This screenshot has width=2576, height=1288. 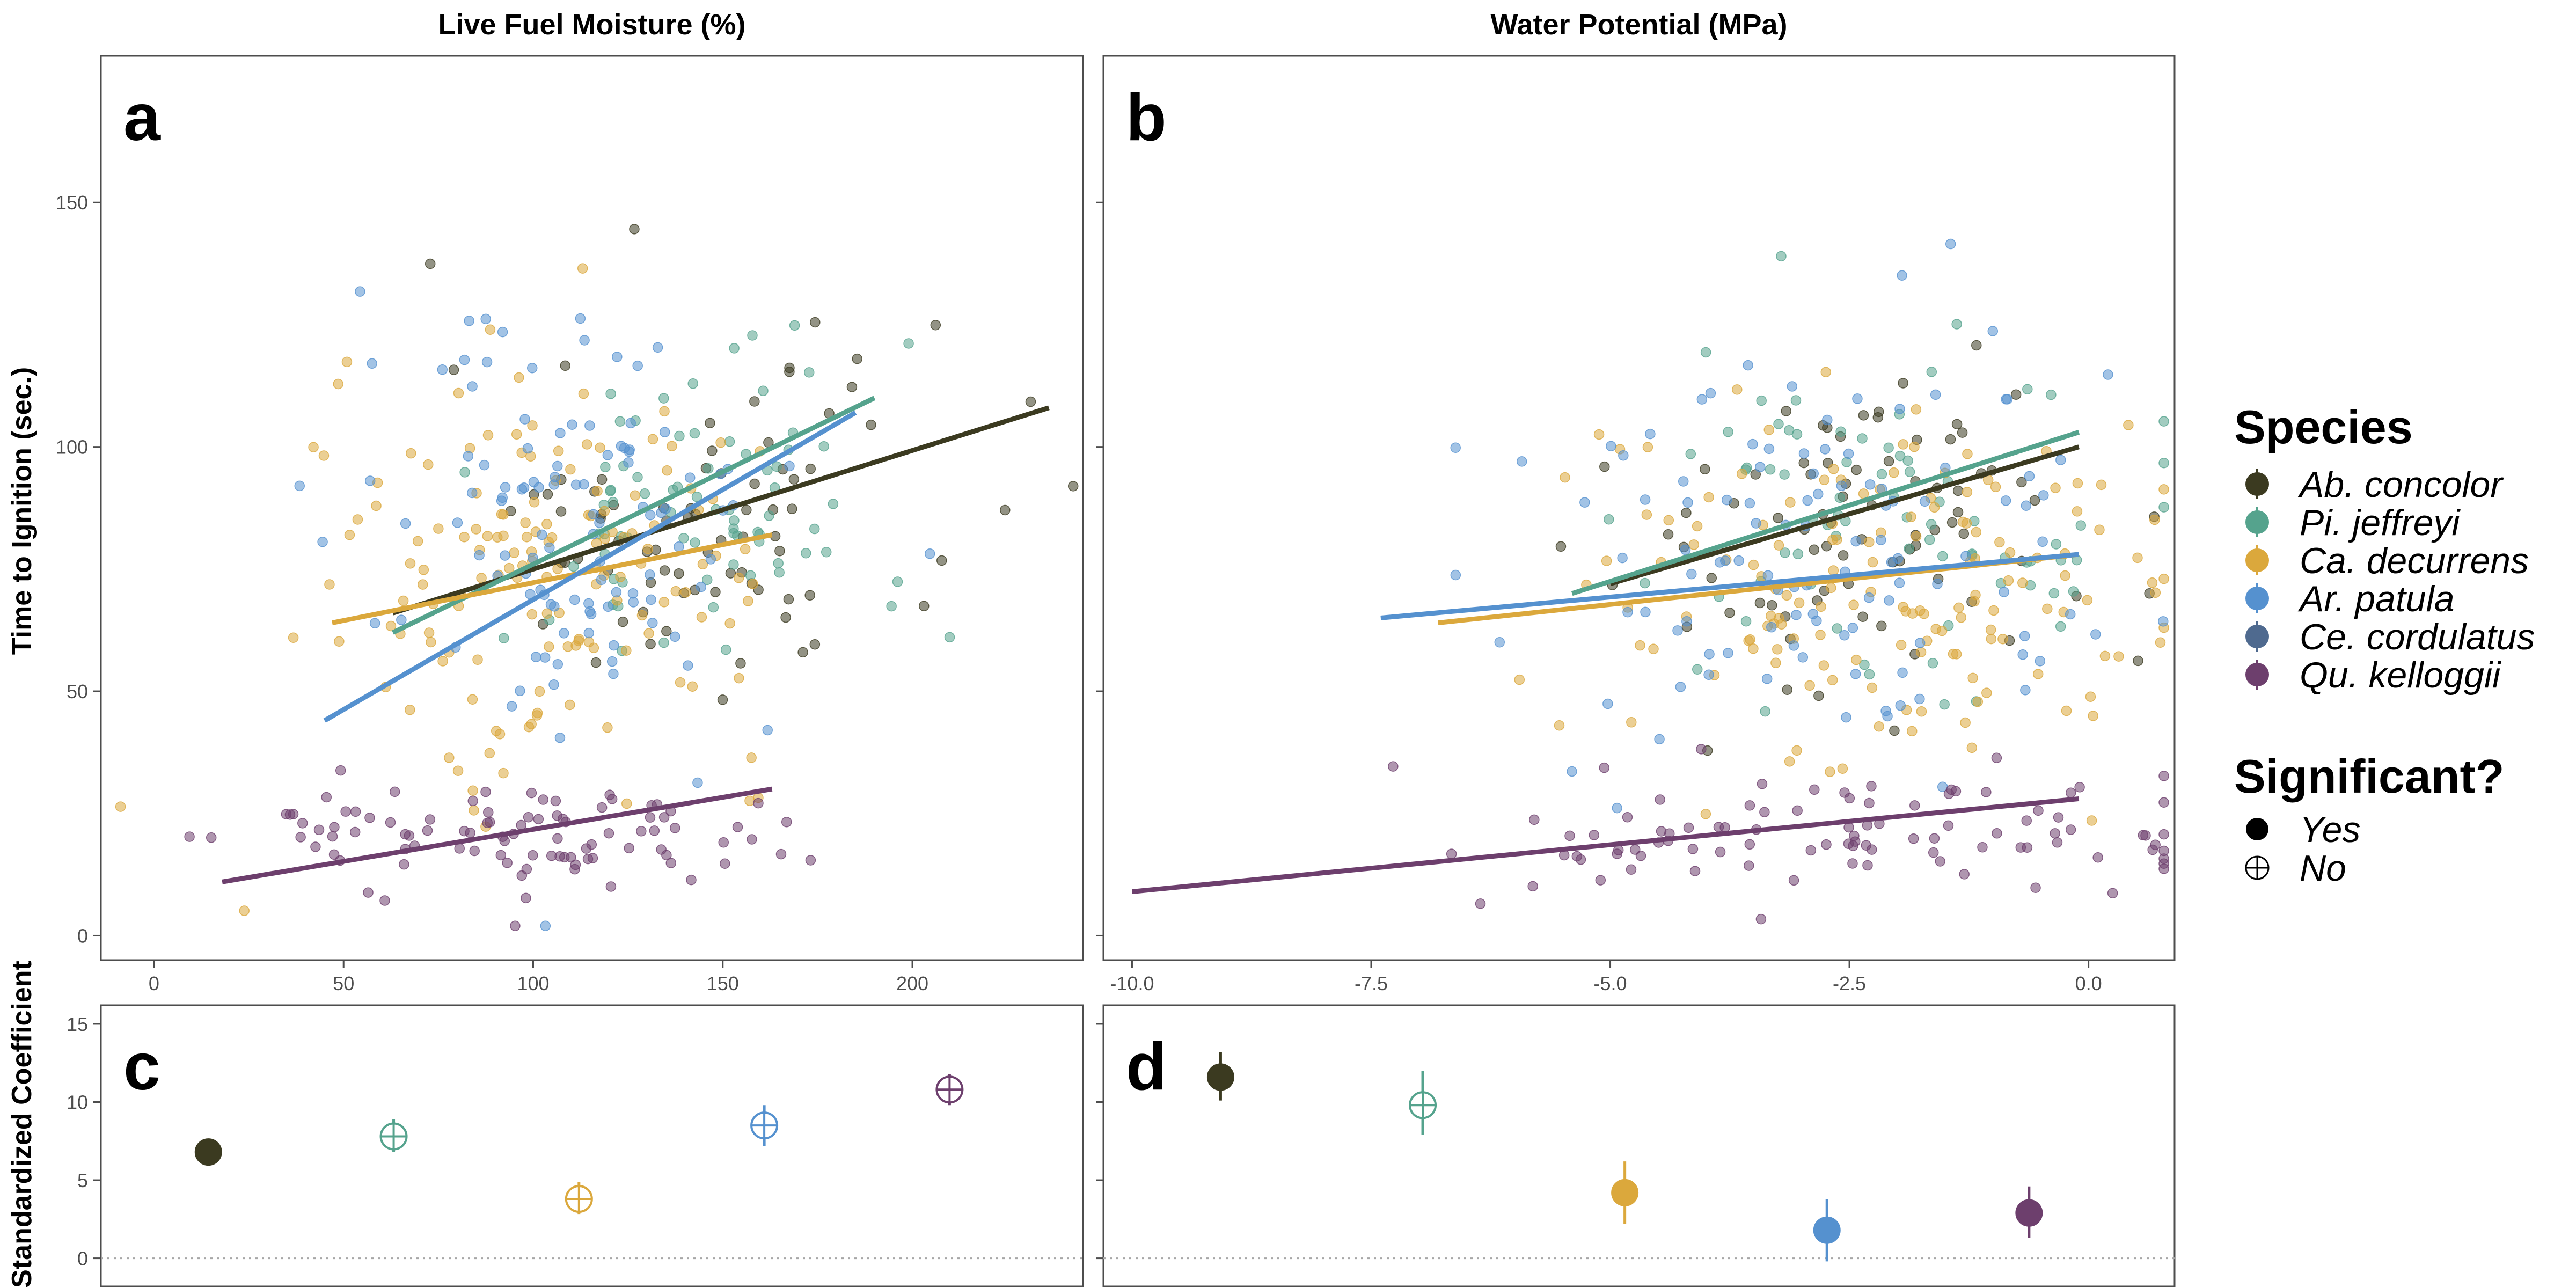 What do you see at coordinates (1132, 983) in the screenshot?
I see `x-tick-label: -10.0` at bounding box center [1132, 983].